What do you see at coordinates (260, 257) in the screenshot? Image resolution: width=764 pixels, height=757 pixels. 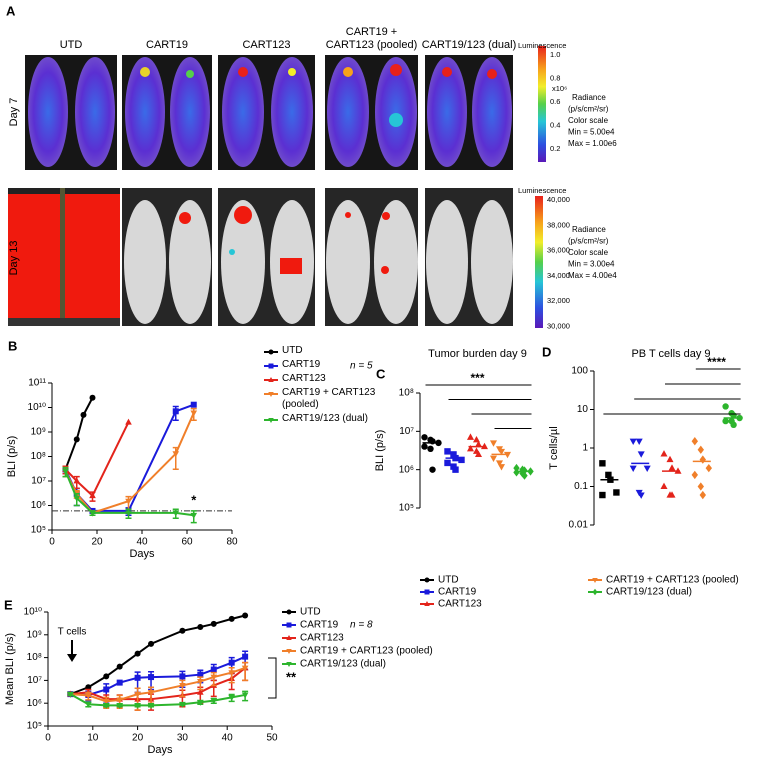 I see `day13-images` at bounding box center [260, 257].